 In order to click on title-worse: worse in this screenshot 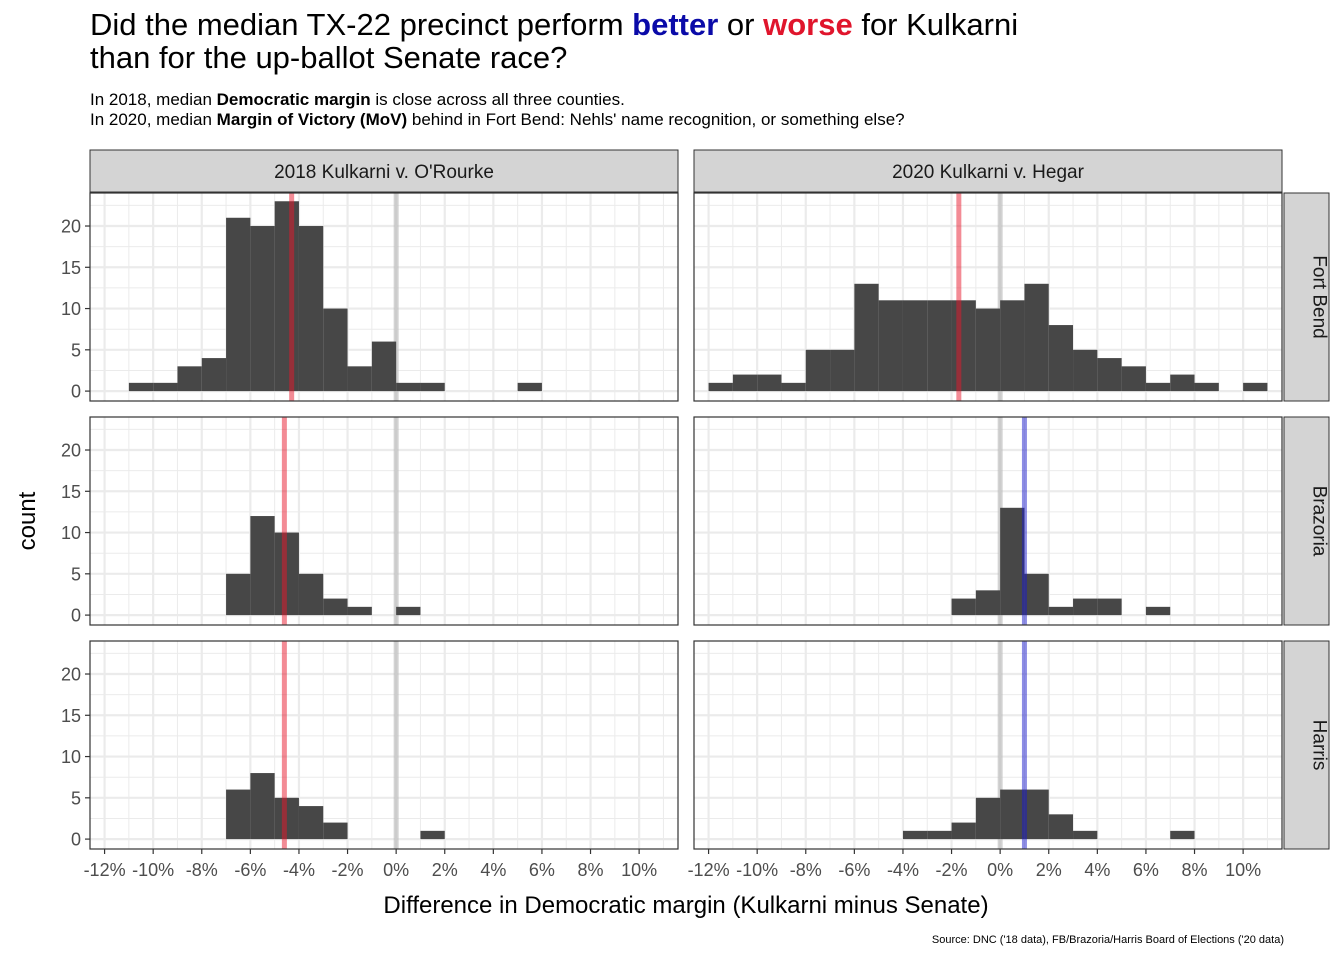, I will do `click(808, 24)`.